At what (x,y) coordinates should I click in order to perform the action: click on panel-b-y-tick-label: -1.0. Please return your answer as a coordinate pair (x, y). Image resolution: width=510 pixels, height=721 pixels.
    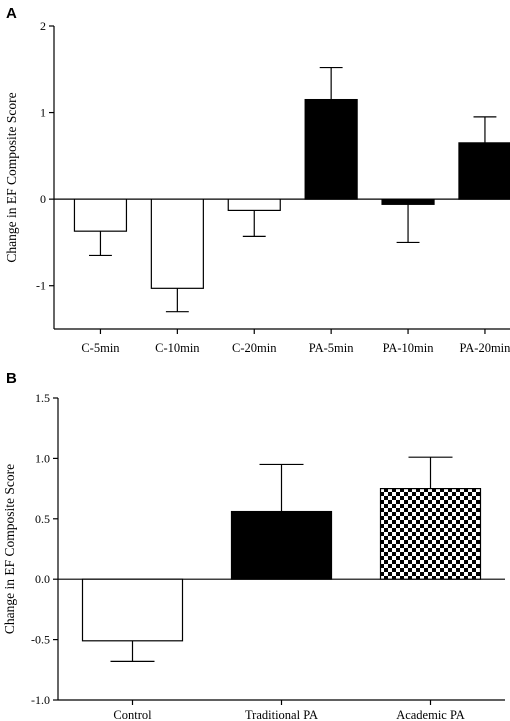
    Looking at the image, I should click on (40, 700).